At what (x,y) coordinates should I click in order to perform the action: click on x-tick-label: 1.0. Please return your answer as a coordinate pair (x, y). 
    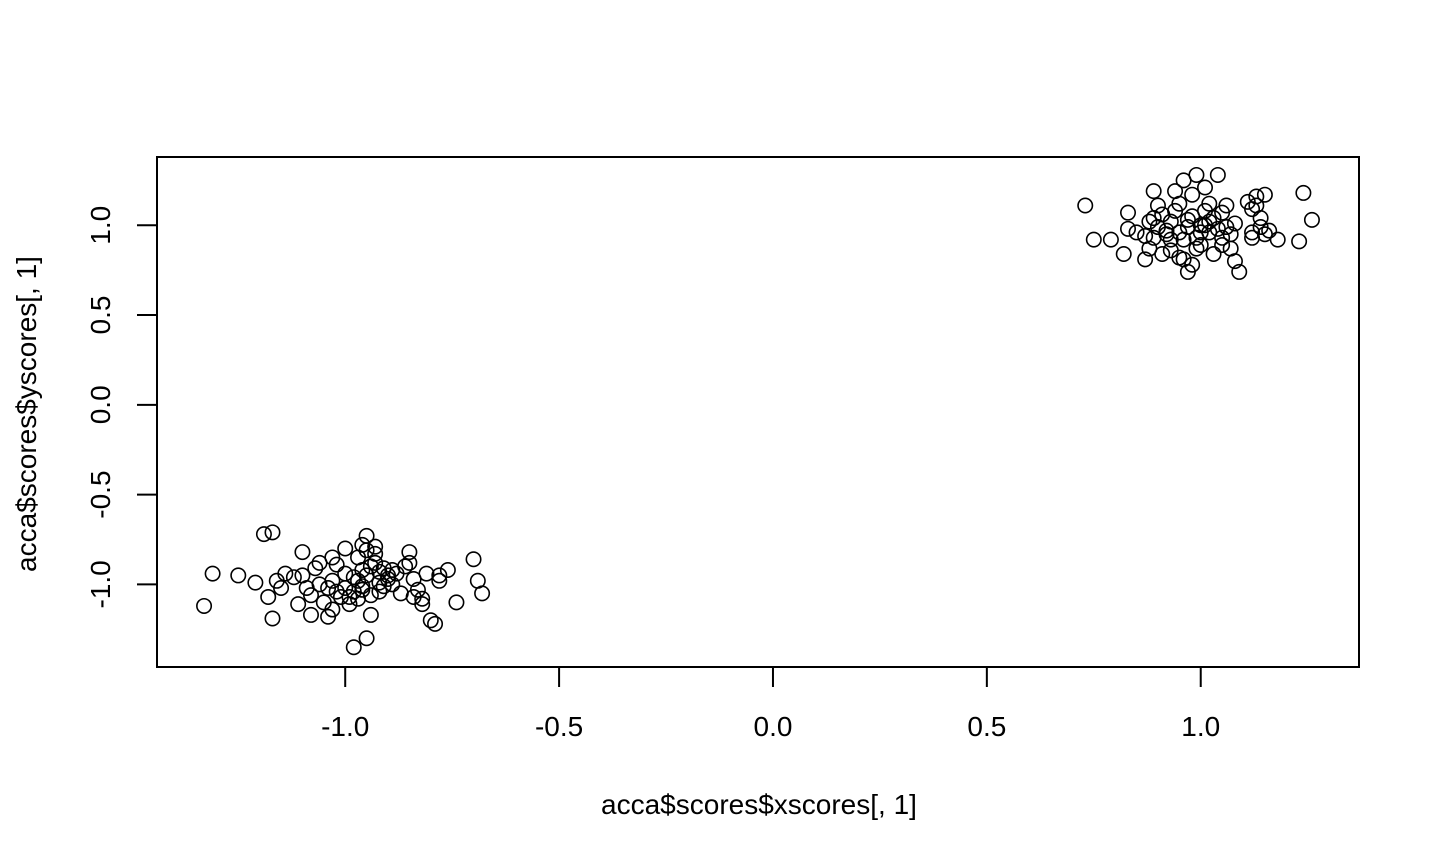
    Looking at the image, I should click on (1200, 726).